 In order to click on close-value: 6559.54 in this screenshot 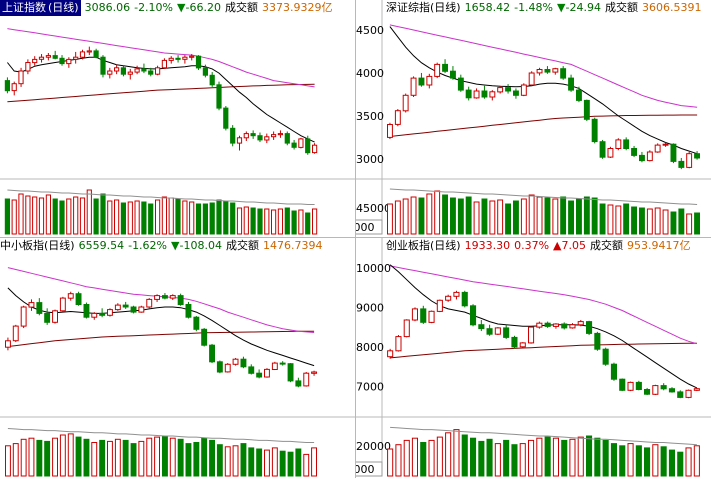, I will do `click(101, 245)`.